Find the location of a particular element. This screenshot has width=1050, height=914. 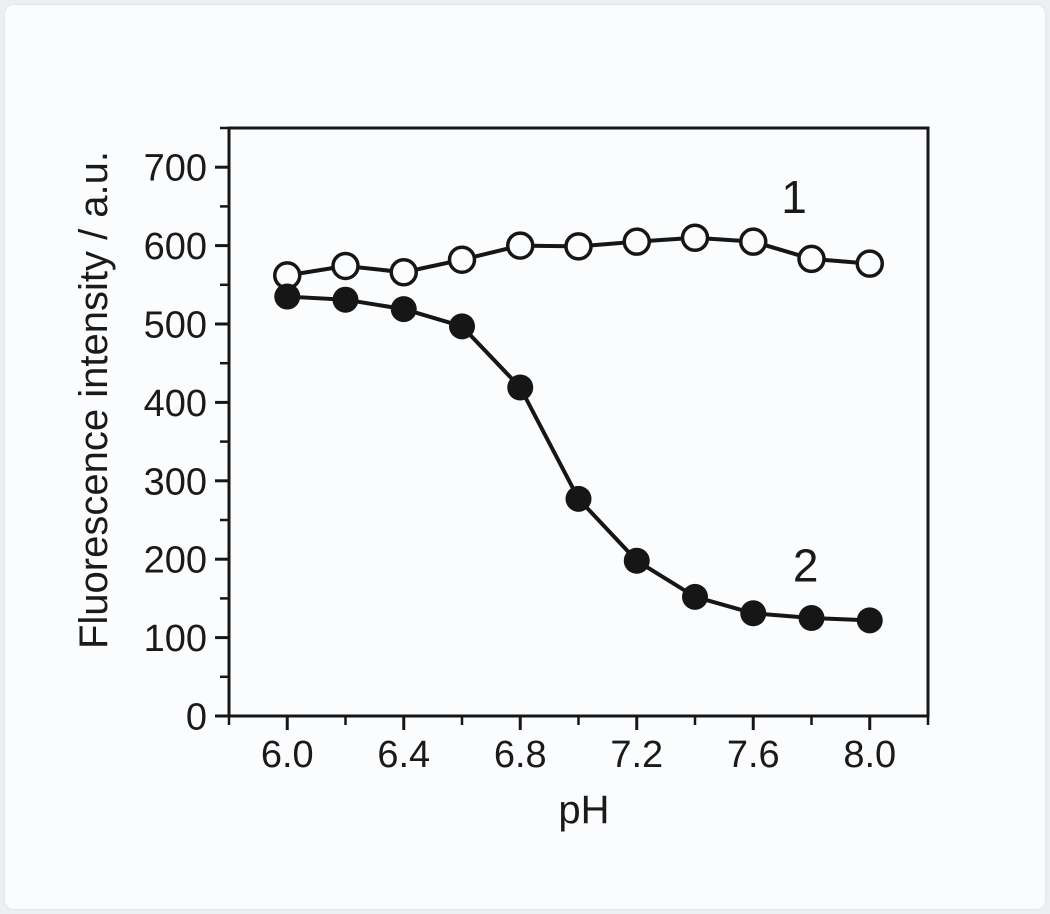

y-tick-label: 300 is located at coordinates (175, 482).